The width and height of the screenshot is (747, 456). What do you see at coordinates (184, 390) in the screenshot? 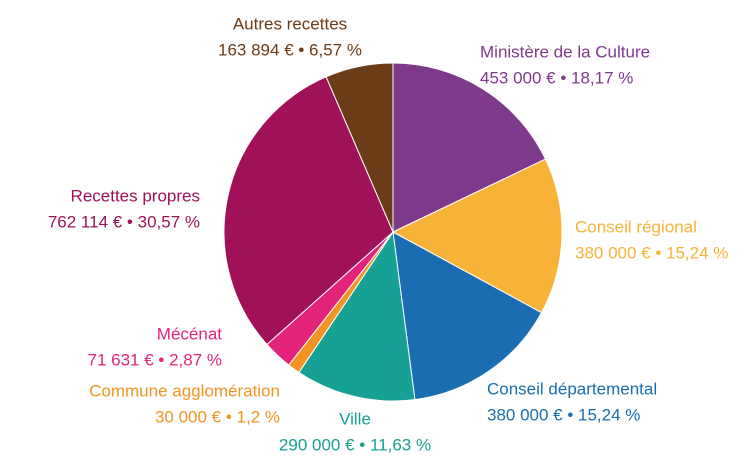
I see `slice-label: Commune agglomération` at bounding box center [184, 390].